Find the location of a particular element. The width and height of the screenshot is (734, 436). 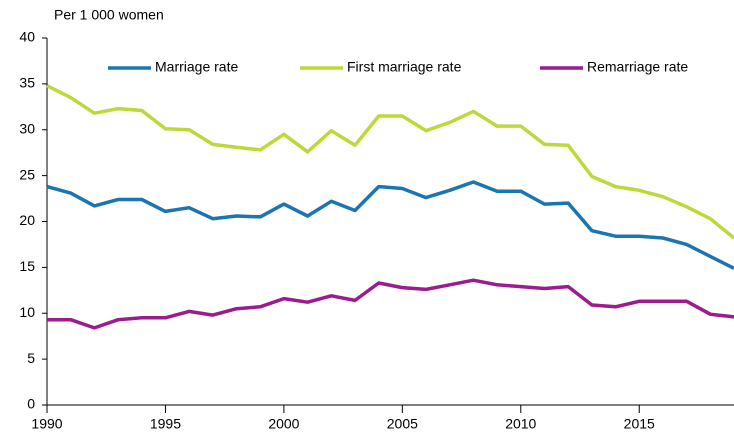

y-tick-label: 40 is located at coordinates (27, 37).